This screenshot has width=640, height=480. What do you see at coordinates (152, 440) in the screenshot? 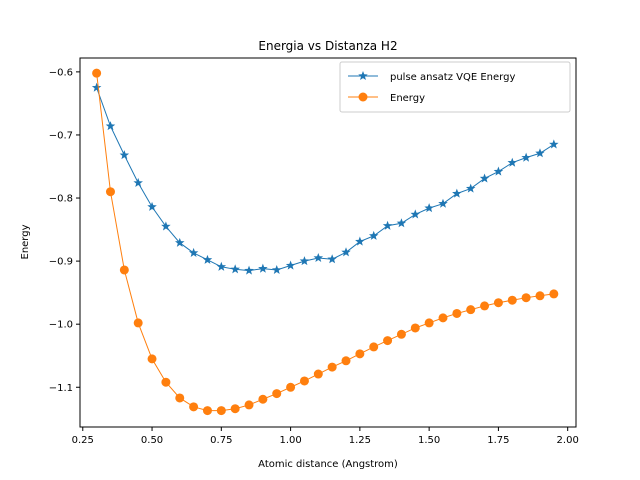
I see `x-tick-label: 0.50` at bounding box center [152, 440].